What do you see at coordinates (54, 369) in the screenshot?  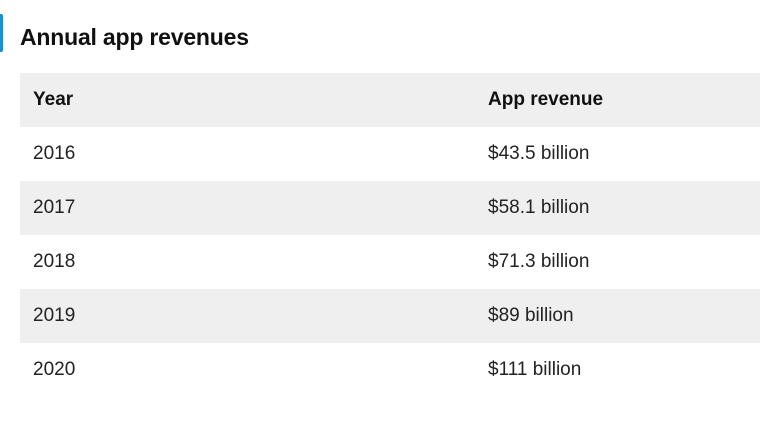 I see `year-cell: 2020` at bounding box center [54, 369].